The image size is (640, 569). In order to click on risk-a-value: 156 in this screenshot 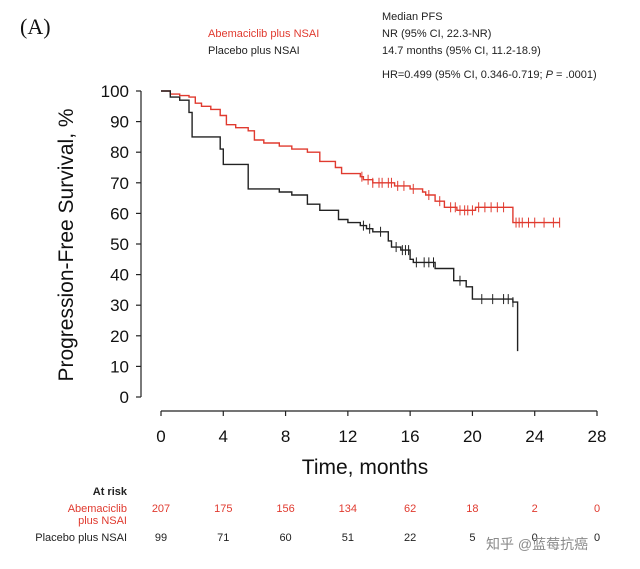, I will do `click(285, 509)`.